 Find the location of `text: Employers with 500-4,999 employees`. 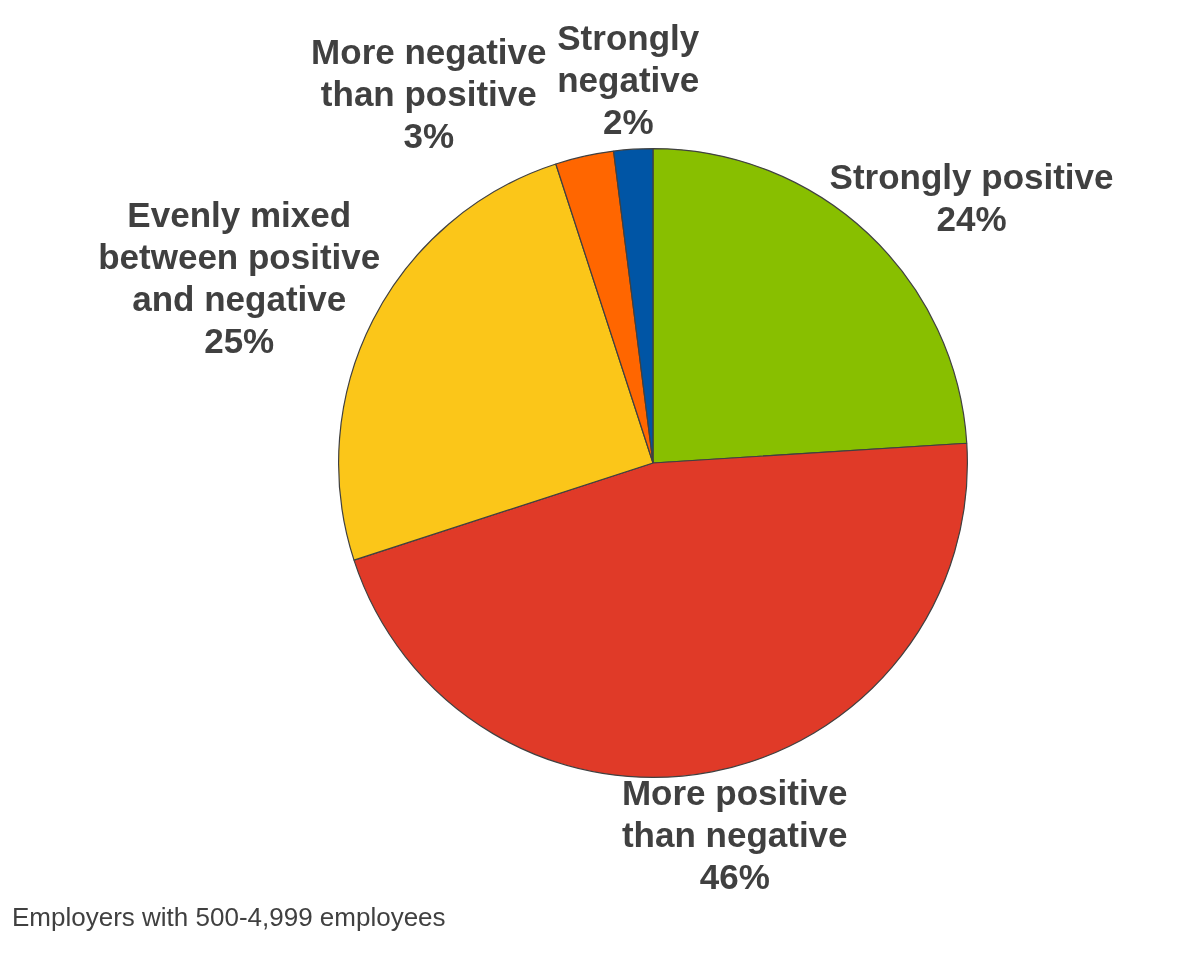

text: Employers with 500-4,999 employees is located at coordinates (229, 917).